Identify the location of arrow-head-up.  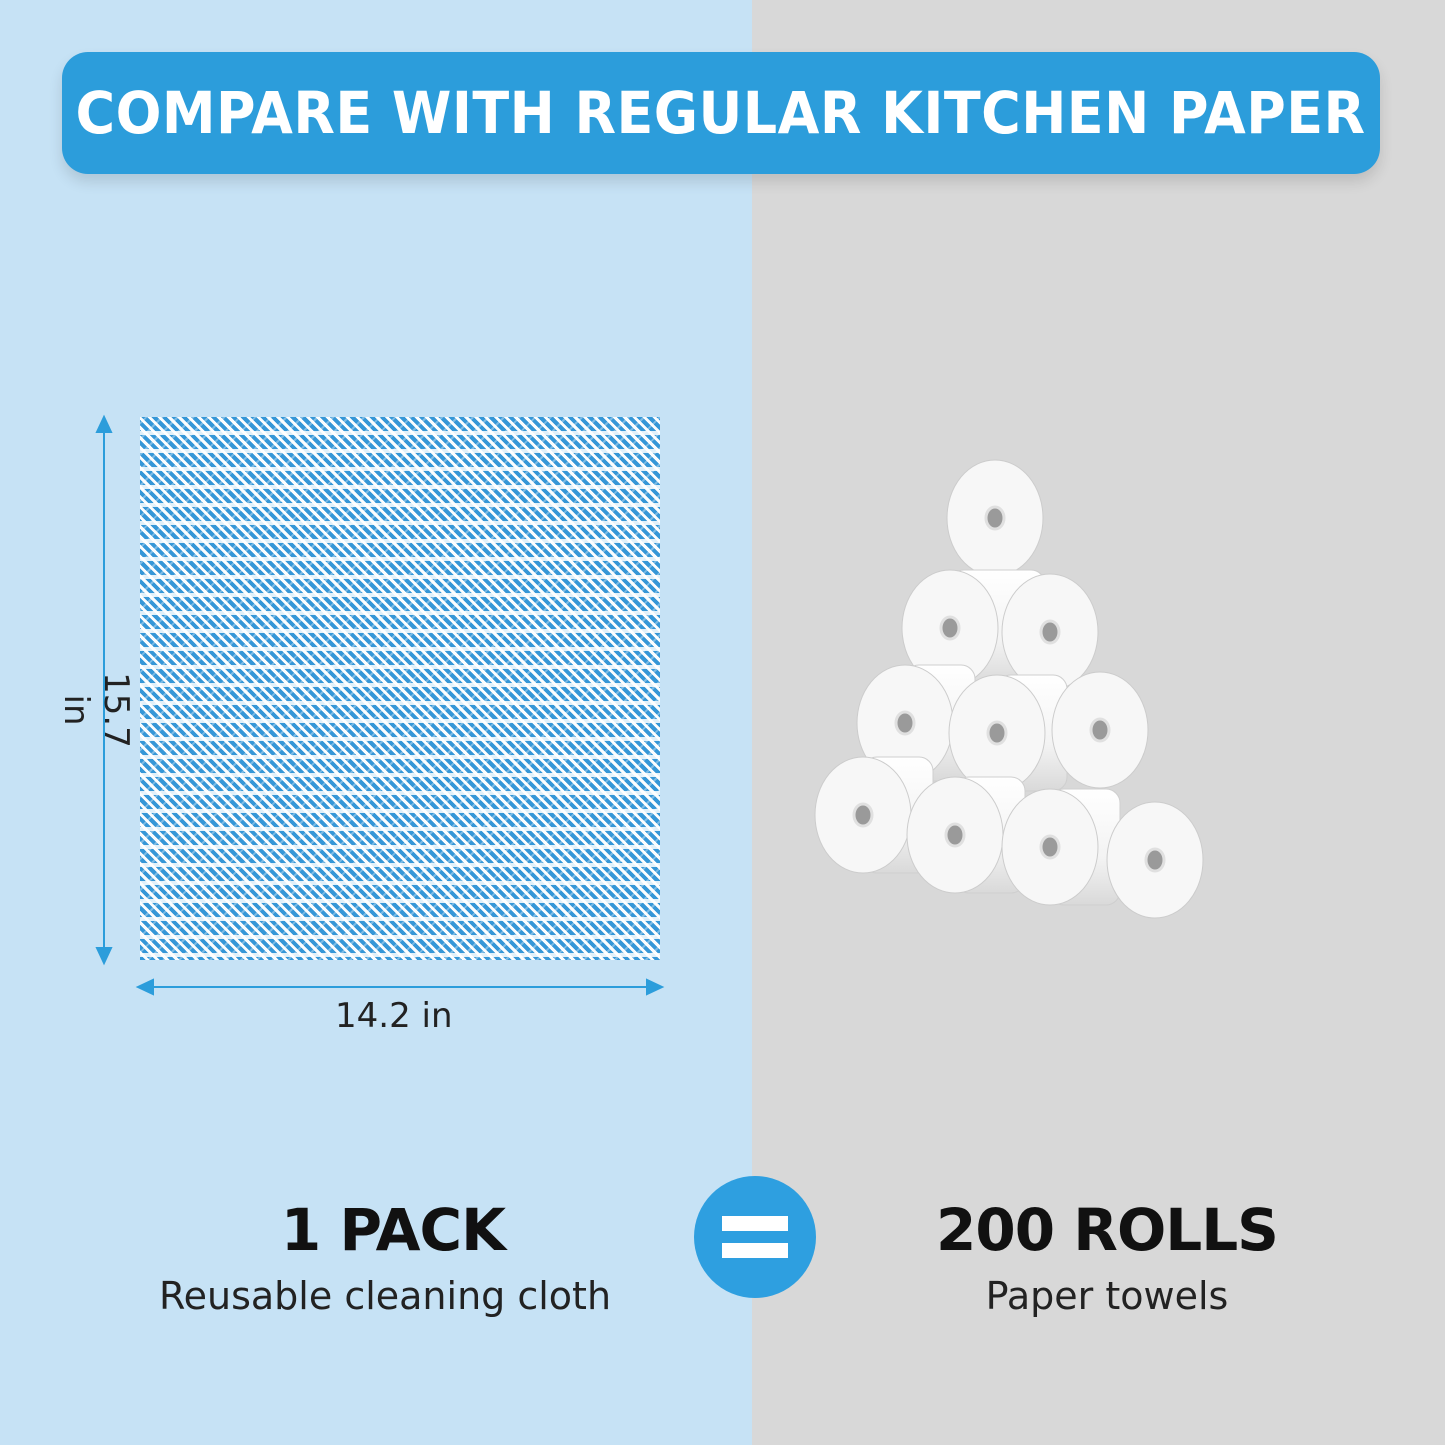
(104, 423).